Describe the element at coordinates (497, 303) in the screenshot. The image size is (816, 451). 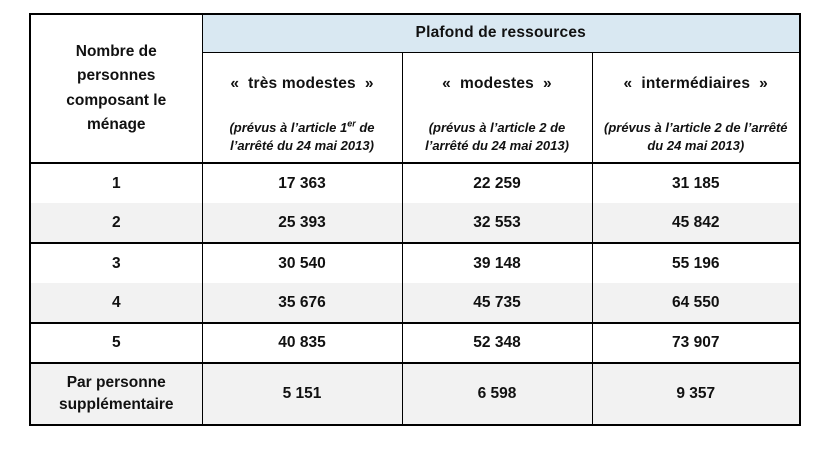
I see `value-cell-modestes: 45 735` at that location.